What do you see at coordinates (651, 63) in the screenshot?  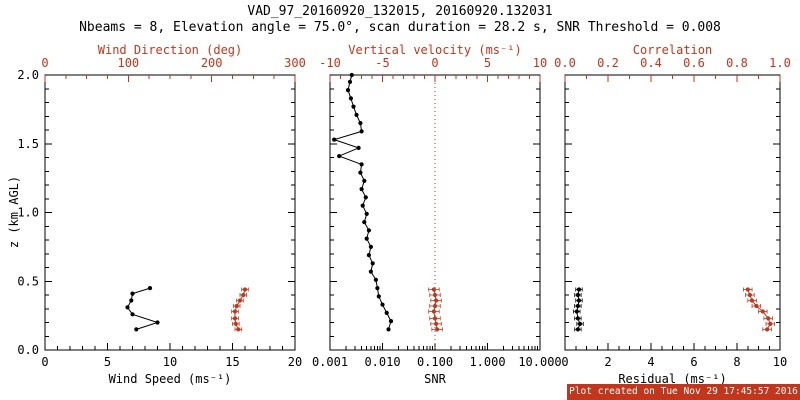 I see `svg-text: 0.4` at bounding box center [651, 63].